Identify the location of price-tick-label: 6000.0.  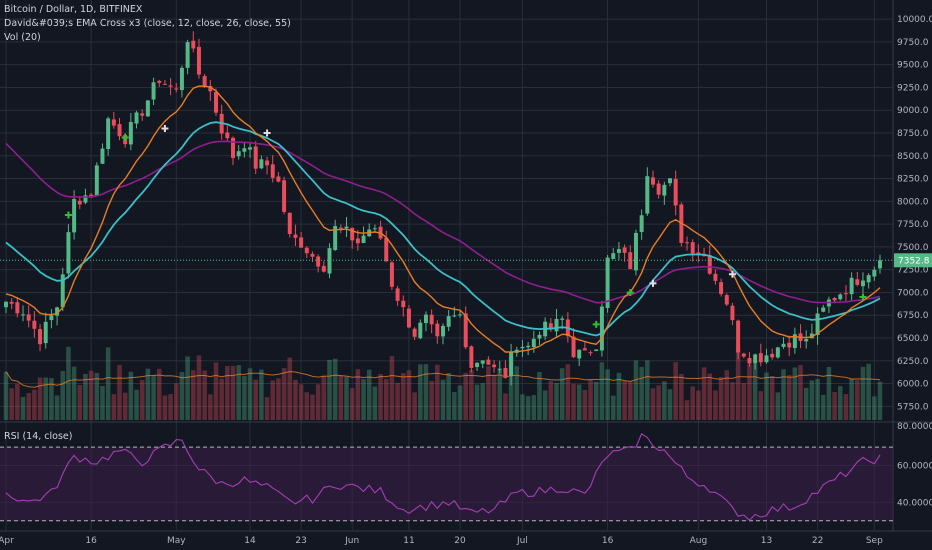
(913, 385).